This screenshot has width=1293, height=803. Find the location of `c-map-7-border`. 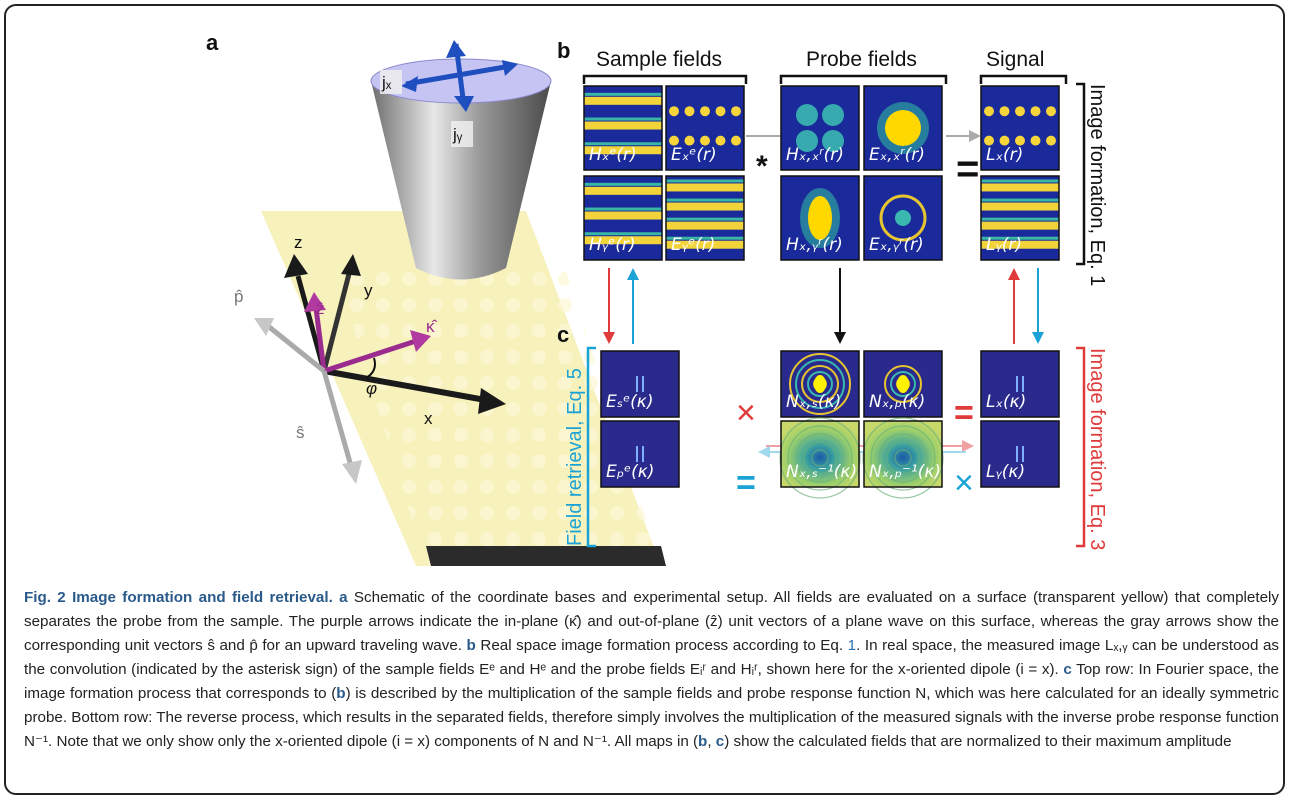

c-map-7-border is located at coordinates (1020, 454).